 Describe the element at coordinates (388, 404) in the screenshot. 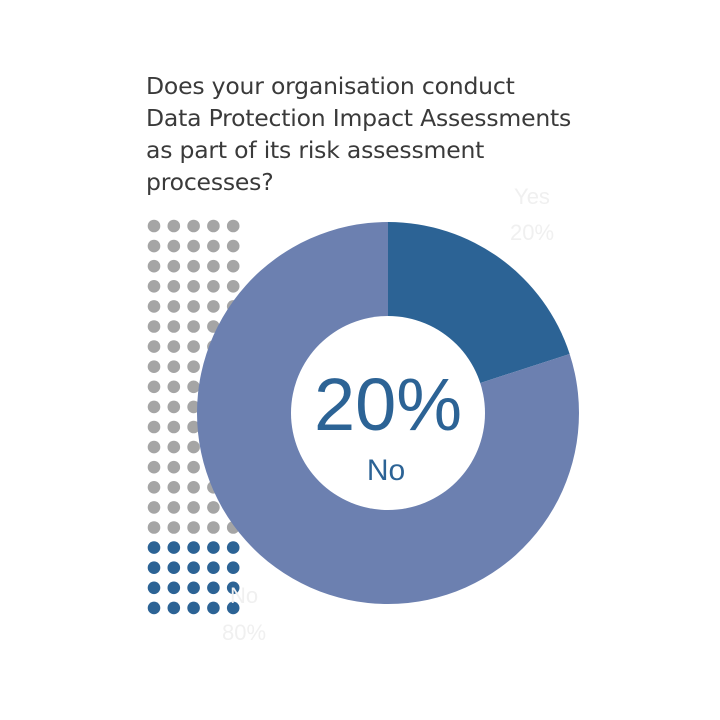

I see `center-value: 20%` at that location.